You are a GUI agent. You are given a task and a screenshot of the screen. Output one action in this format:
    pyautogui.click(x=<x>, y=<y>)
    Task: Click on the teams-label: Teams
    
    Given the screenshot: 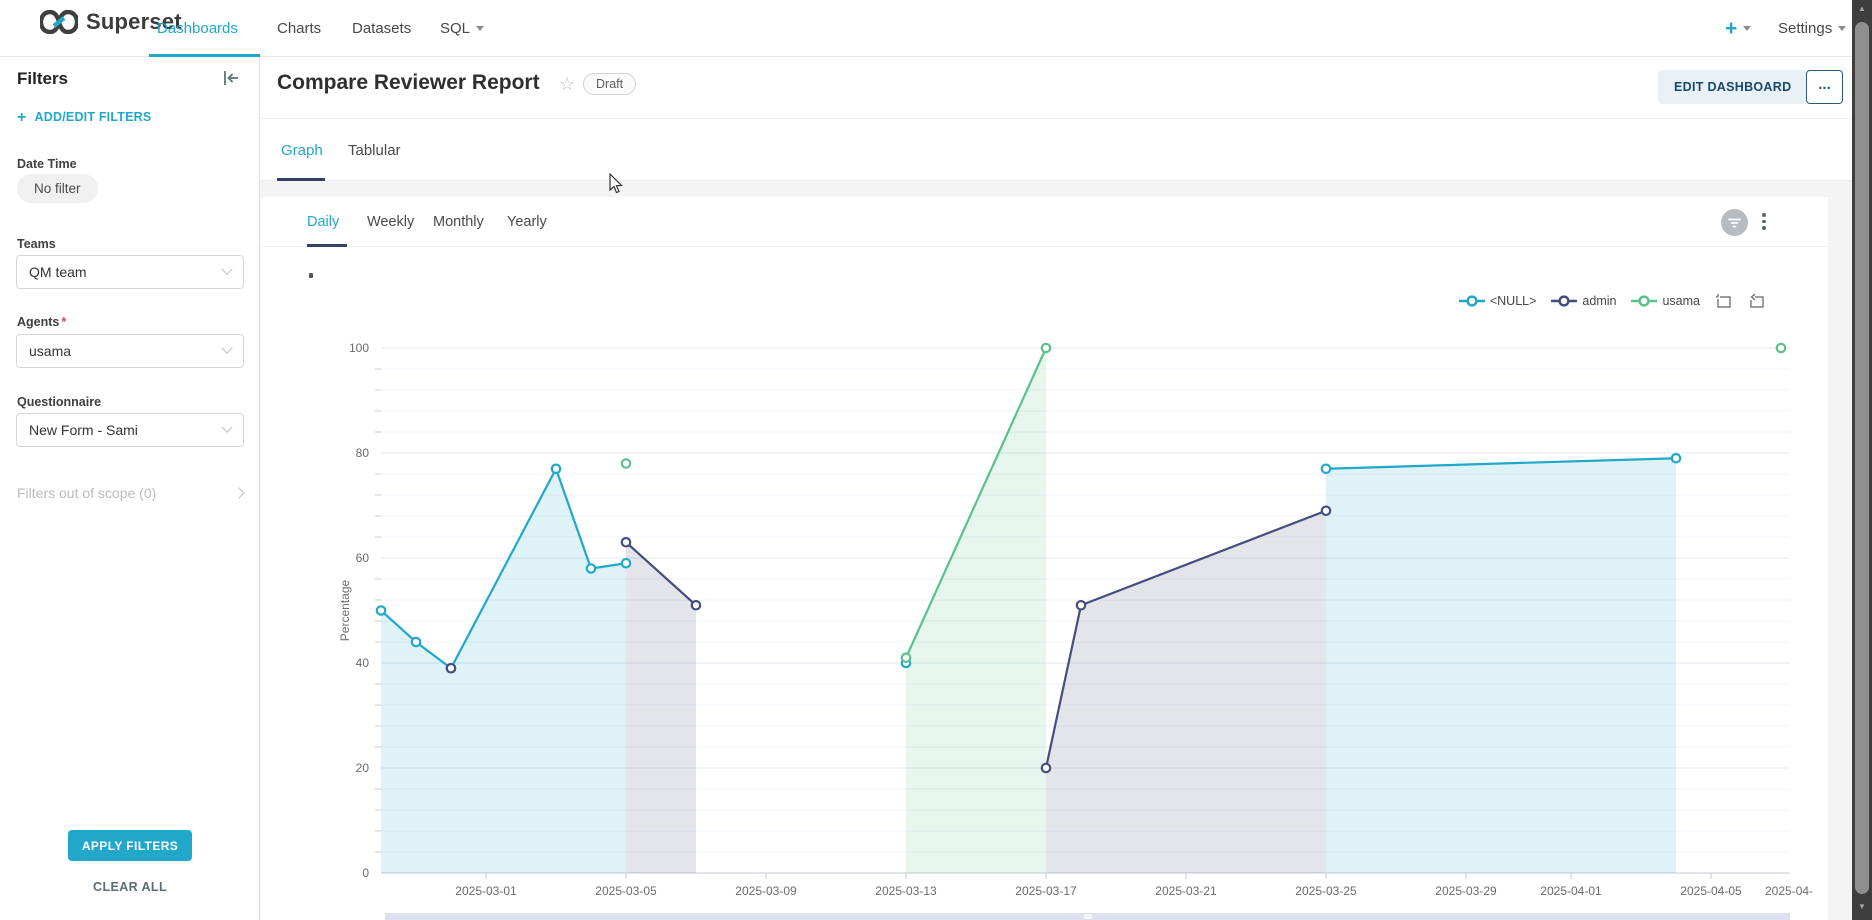 What is the action you would take?
    pyautogui.click(x=36, y=244)
    